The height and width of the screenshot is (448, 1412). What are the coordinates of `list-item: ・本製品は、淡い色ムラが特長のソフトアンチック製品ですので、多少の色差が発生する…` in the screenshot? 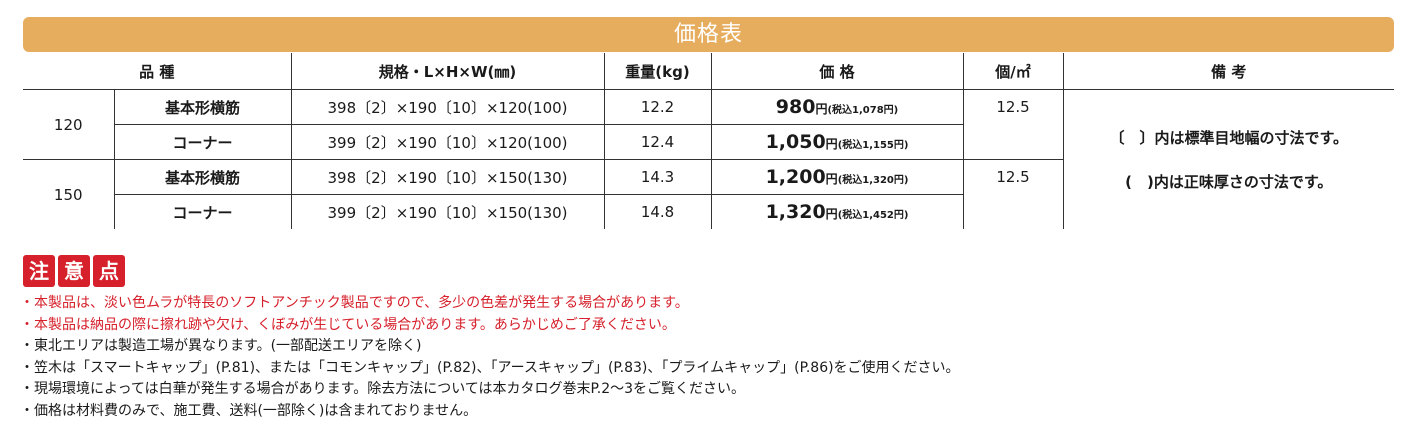 It's located at (354, 303).